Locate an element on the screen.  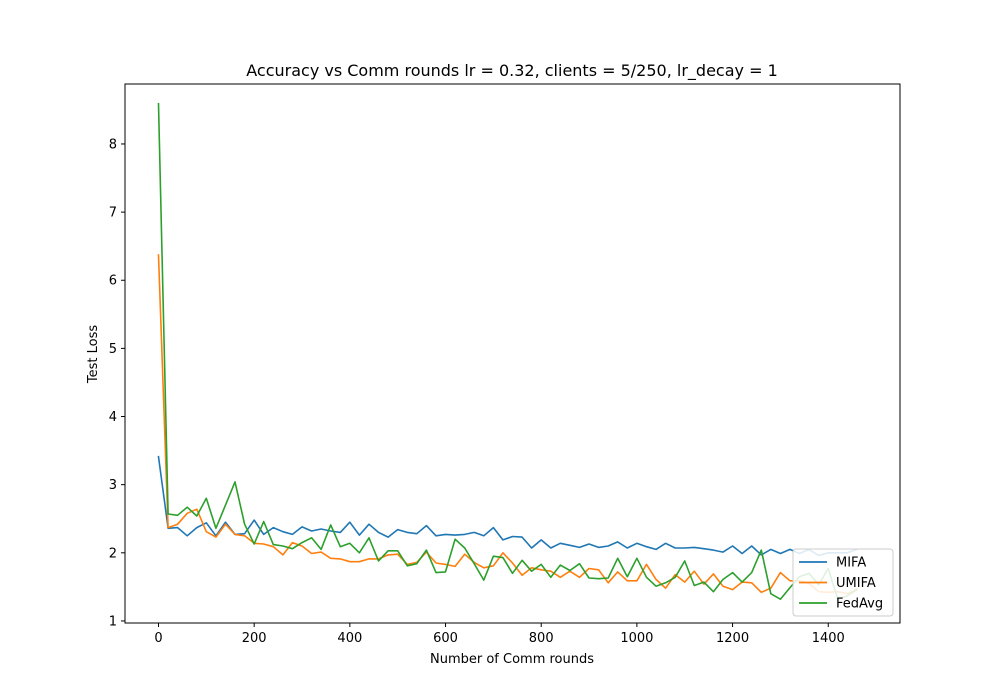
x-tick-label: 1200 is located at coordinates (732, 638).